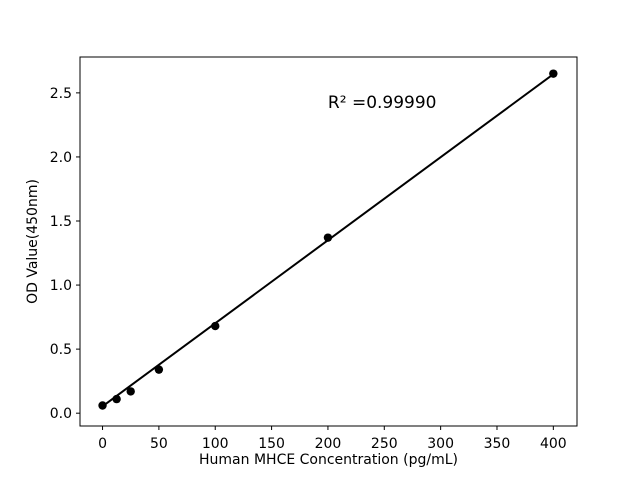  What do you see at coordinates (61, 414) in the screenshot?
I see `y-tick-label: 0.0` at bounding box center [61, 414].